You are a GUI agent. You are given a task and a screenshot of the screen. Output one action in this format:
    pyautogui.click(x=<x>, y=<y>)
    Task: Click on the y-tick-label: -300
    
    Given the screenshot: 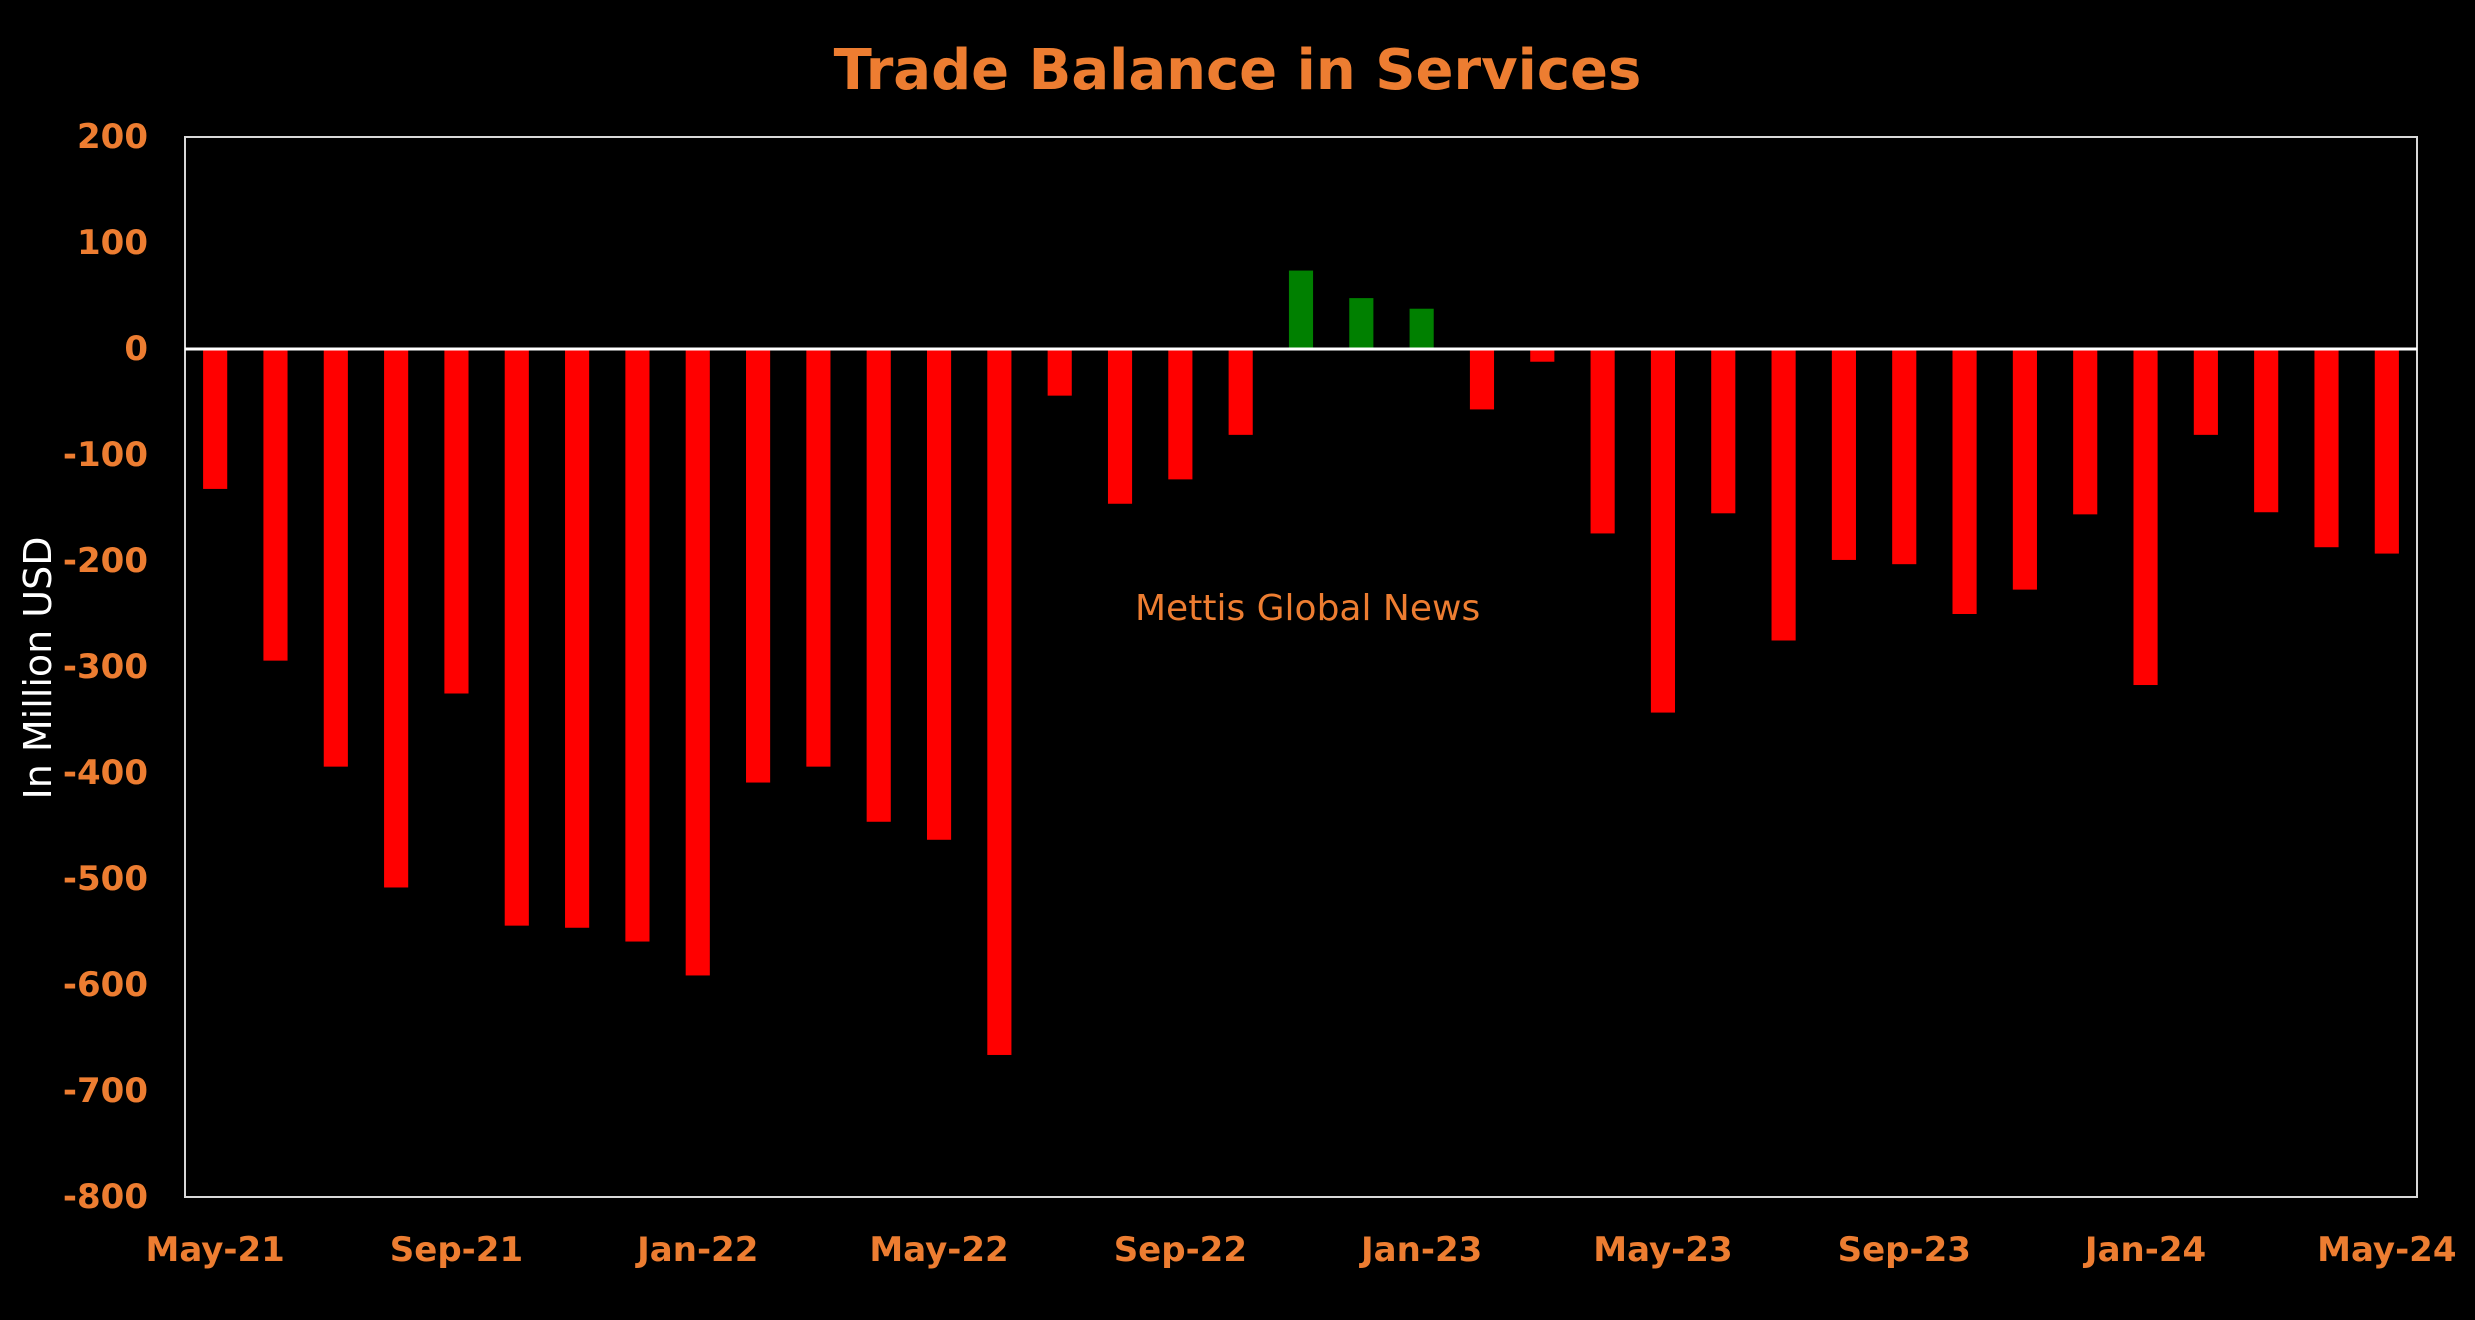 What is the action you would take?
    pyautogui.click(x=105, y=667)
    